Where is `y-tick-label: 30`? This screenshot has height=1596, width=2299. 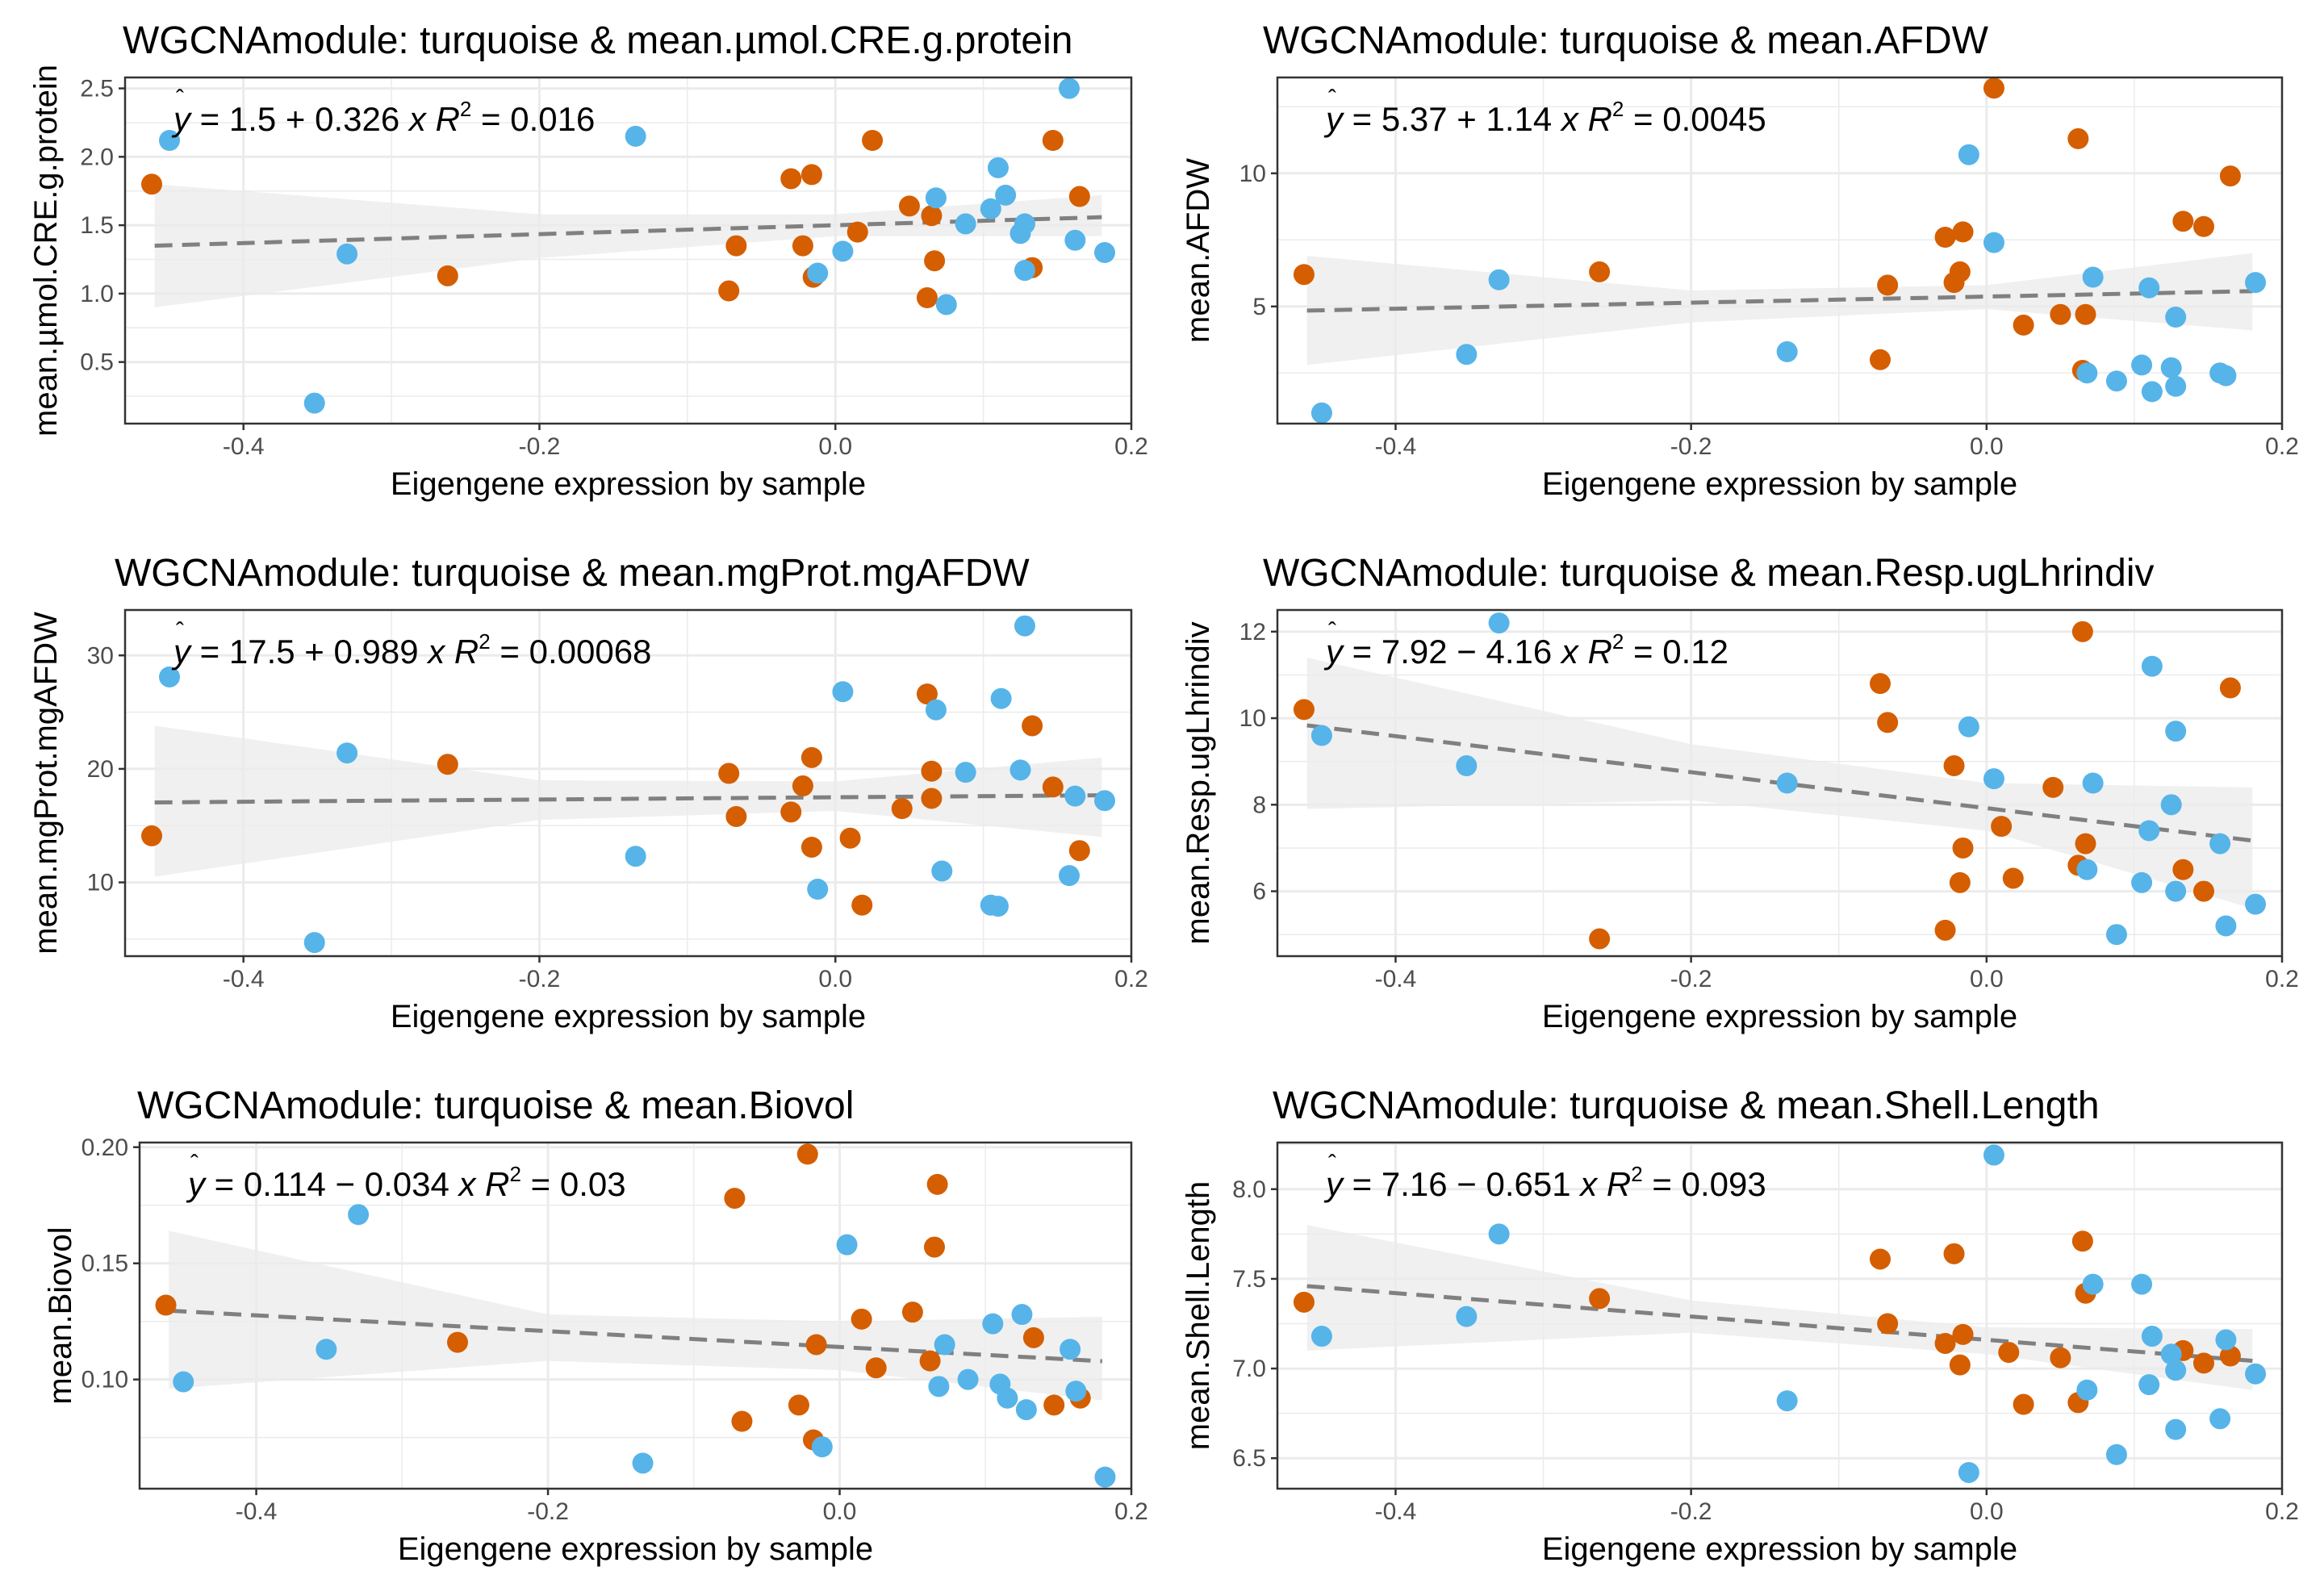
y-tick-label: 30 is located at coordinates (100, 655).